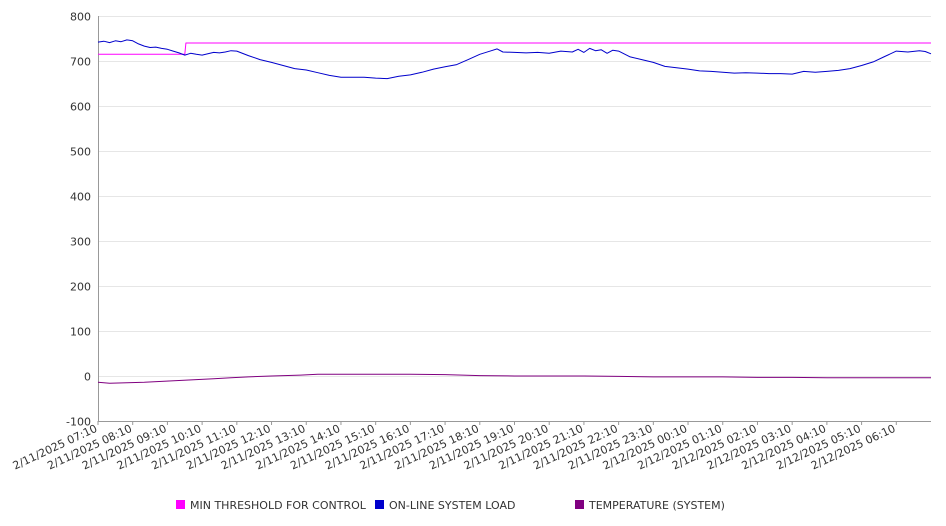  I want to click on y-tick-label: 800, so click(80, 17).